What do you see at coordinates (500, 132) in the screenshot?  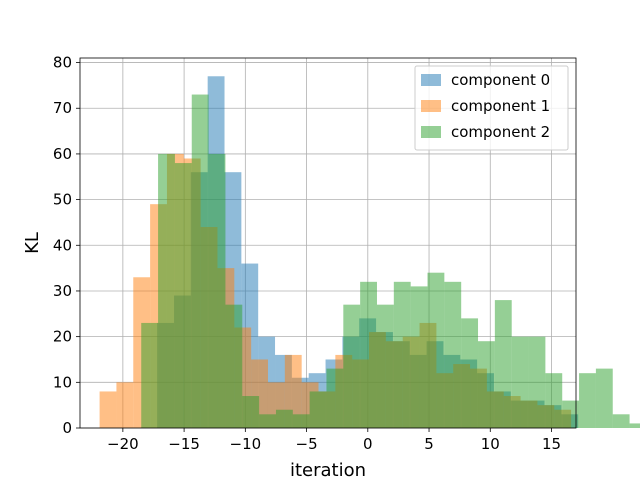 I see `legend-label: component 2` at bounding box center [500, 132].